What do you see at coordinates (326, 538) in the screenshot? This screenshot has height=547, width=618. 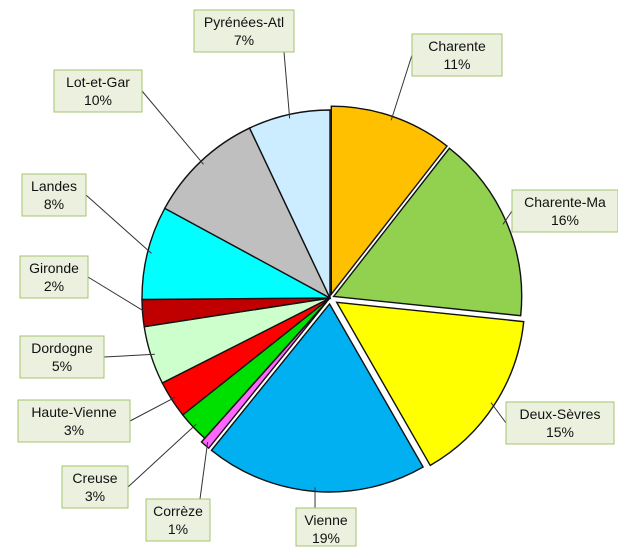 I see `slice-label-value: 19%` at bounding box center [326, 538].